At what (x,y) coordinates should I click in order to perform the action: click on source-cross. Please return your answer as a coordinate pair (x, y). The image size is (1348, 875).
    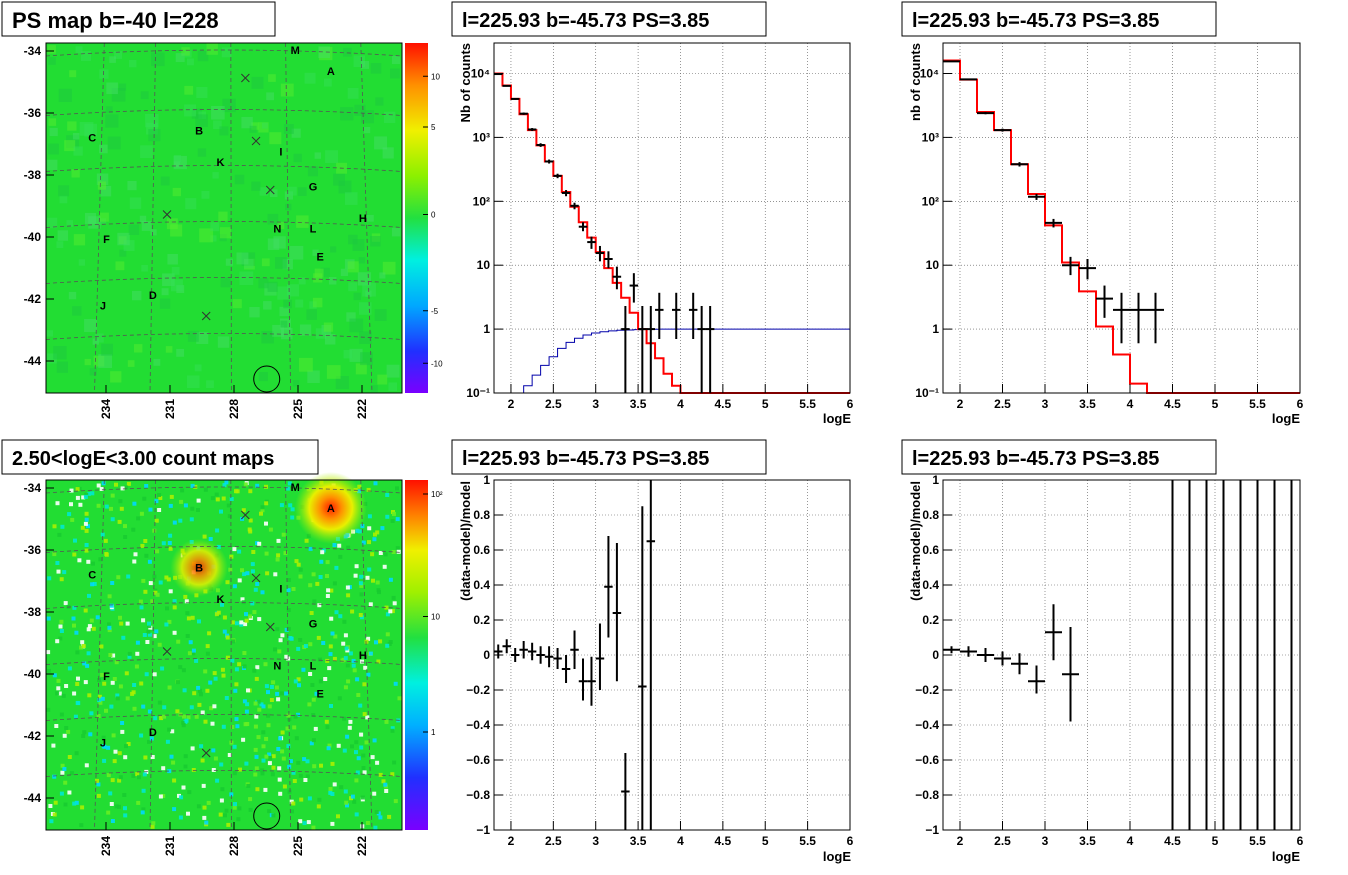
    Looking at the image, I should click on (256, 578).